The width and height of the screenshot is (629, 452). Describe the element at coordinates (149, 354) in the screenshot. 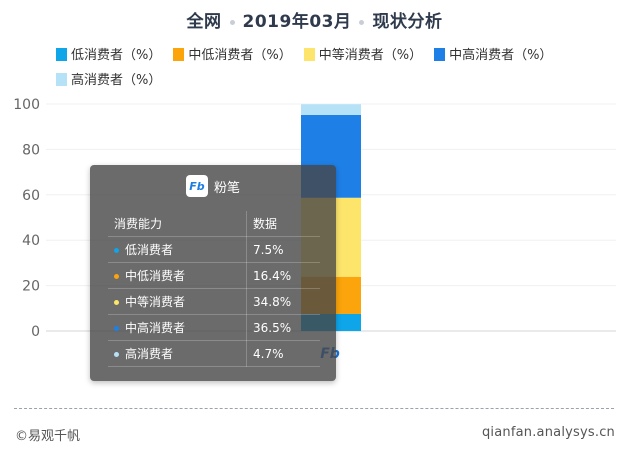

I see `tooltip-row-label: 高消费者` at that location.